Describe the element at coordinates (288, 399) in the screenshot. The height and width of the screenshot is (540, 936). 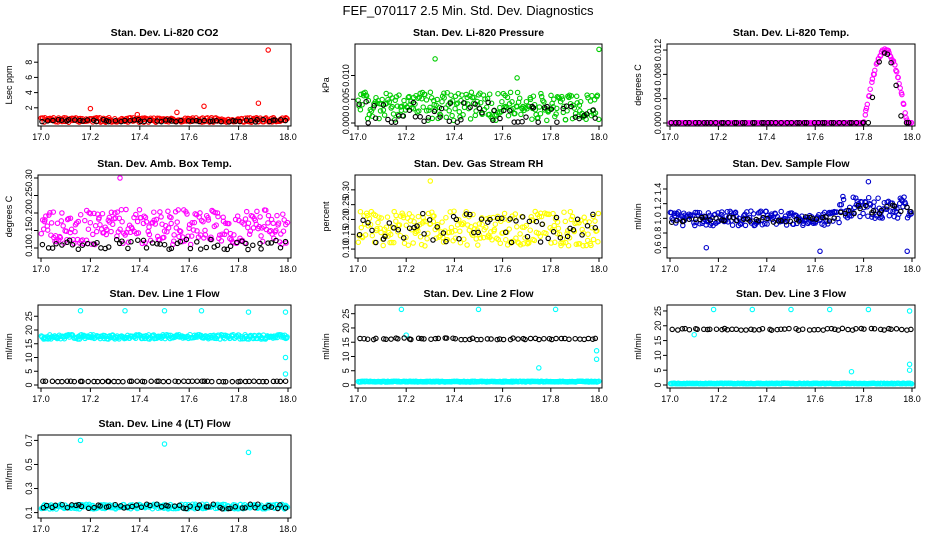
I see `x-tick-label: 18.0` at that location.